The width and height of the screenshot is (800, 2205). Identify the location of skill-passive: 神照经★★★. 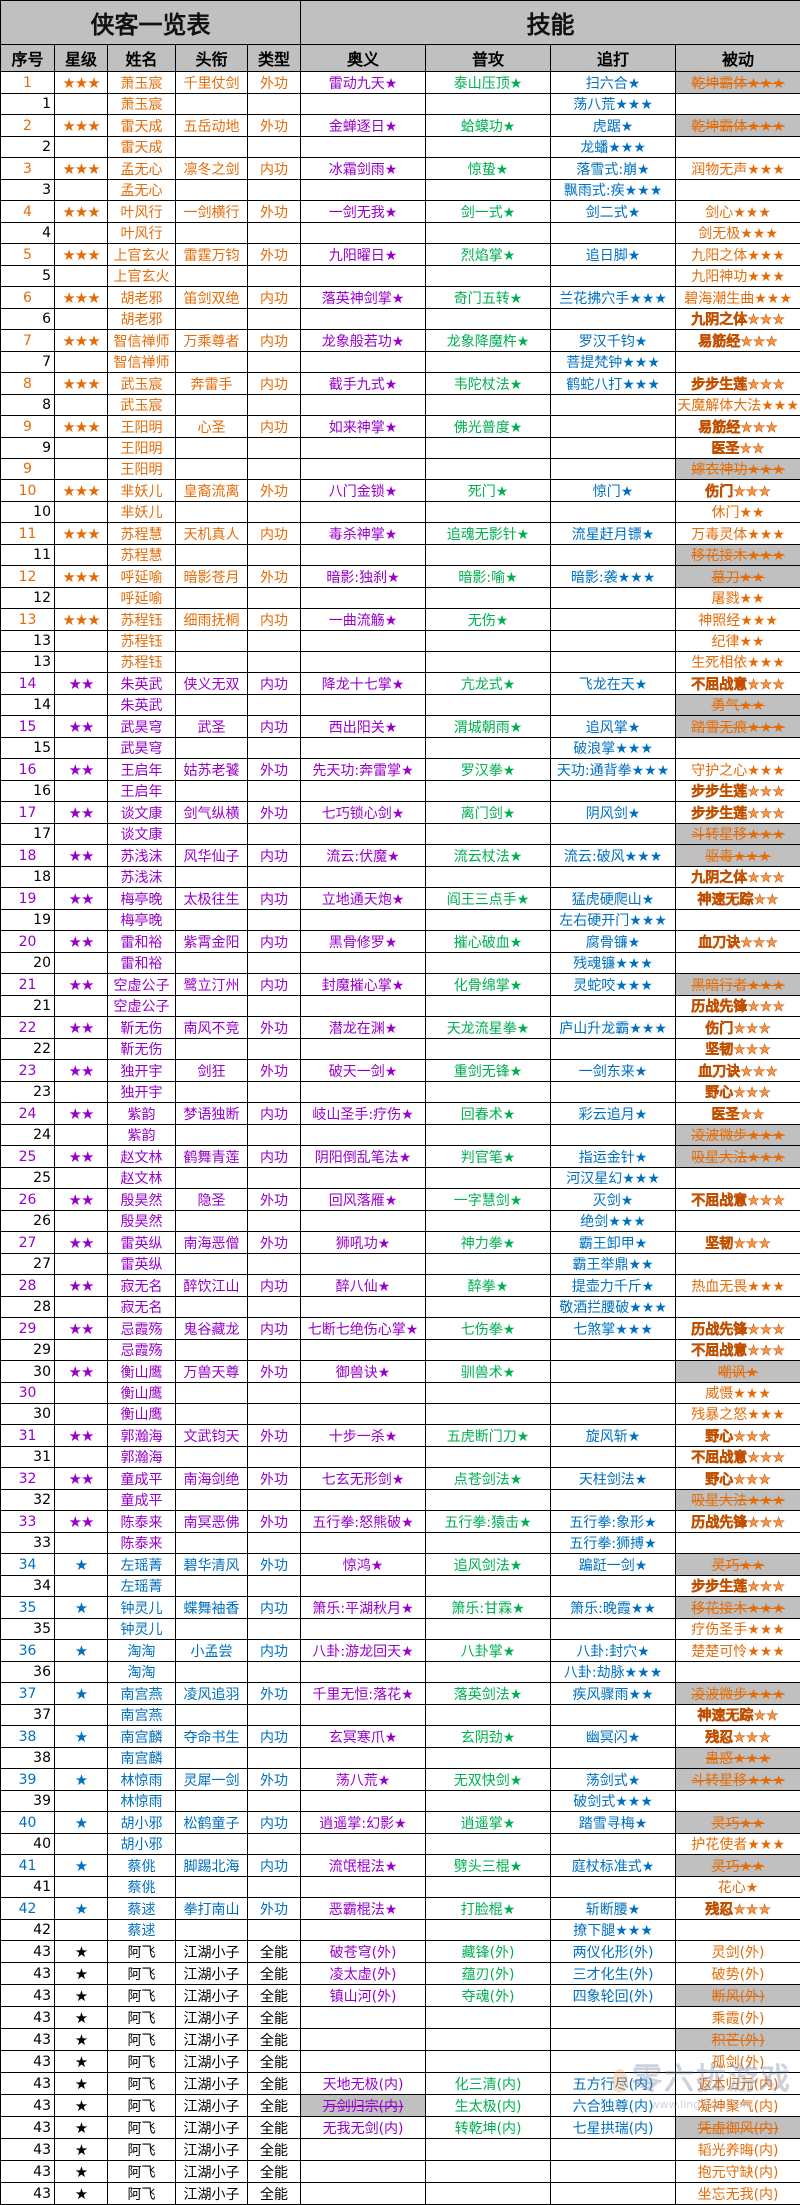
(738, 620).